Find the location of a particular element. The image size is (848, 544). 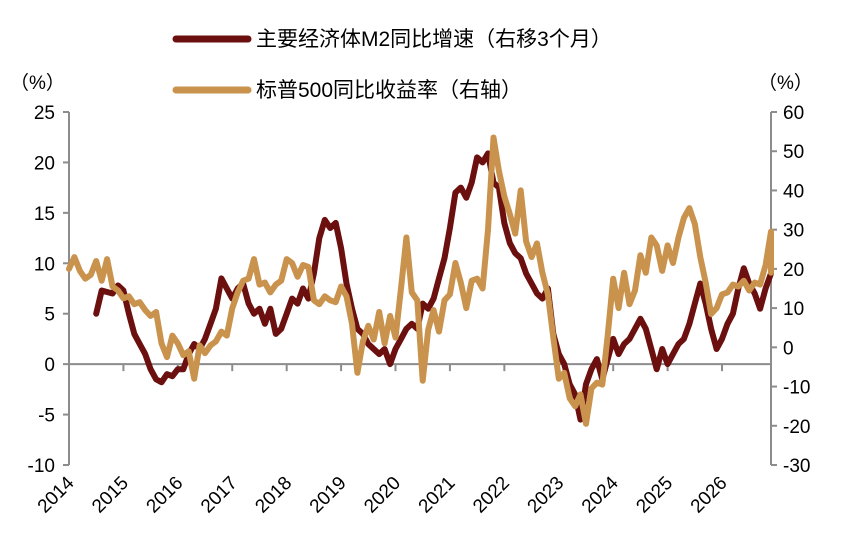

x-tick-label: 2023 is located at coordinates (546, 495).